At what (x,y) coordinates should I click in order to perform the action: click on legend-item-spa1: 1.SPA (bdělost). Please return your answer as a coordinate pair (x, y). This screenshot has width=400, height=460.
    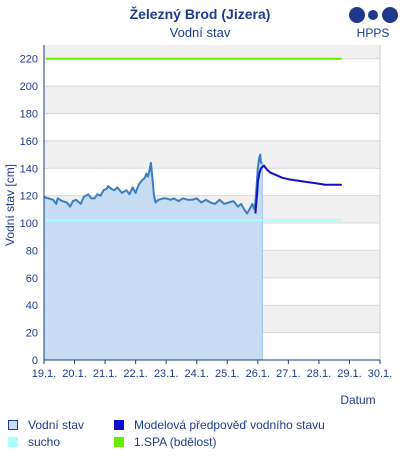
    Looking at the image, I should click on (165, 442).